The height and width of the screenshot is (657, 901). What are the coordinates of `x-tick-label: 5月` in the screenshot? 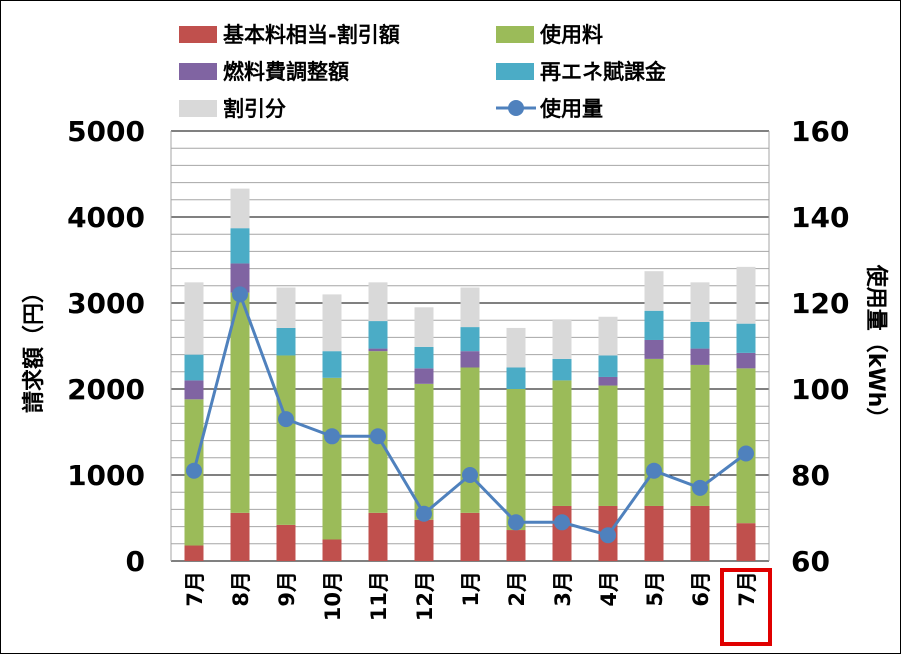 It's located at (655, 589).